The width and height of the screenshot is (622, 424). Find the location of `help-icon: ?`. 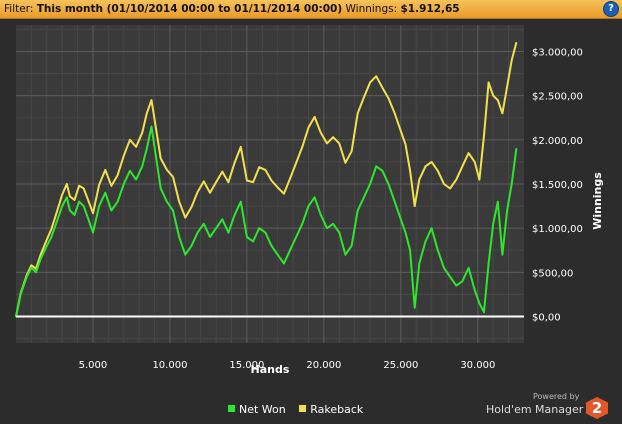

help-icon: ? is located at coordinates (611, 9).